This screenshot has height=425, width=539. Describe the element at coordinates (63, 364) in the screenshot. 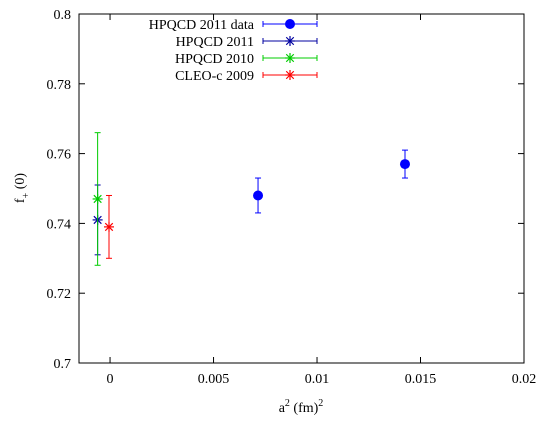

I see `y-tick-label: 0.7` at that location.